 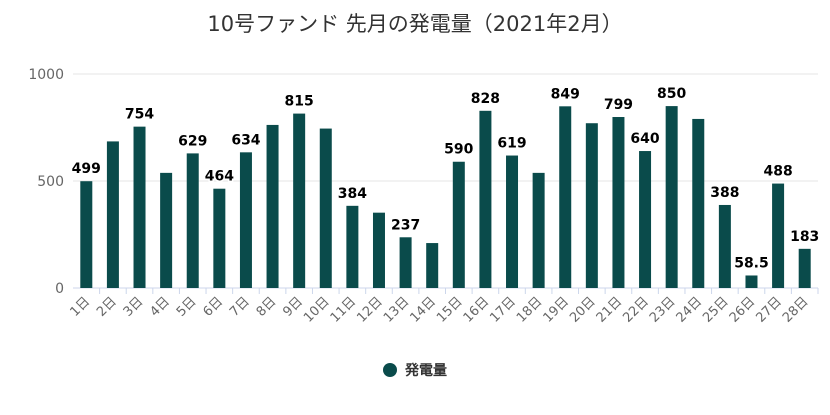 I want to click on data-label: 619, so click(x=511, y=144).